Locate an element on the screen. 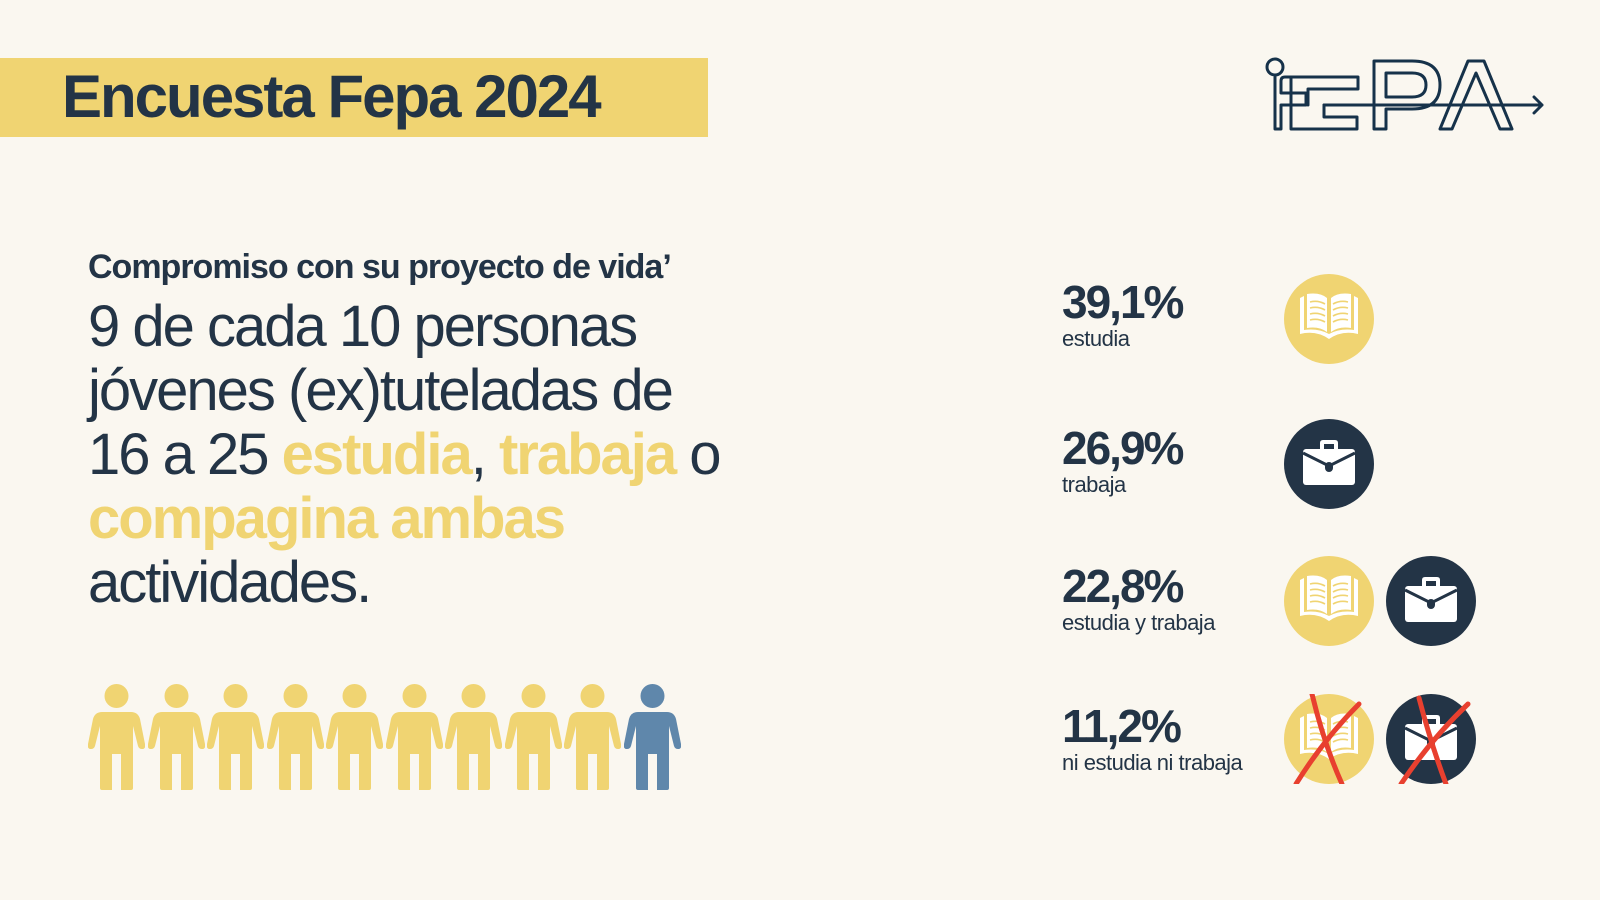 The height and width of the screenshot is (900, 1600). headline-line: 9 de cada 10 personas is located at coordinates (363, 326).